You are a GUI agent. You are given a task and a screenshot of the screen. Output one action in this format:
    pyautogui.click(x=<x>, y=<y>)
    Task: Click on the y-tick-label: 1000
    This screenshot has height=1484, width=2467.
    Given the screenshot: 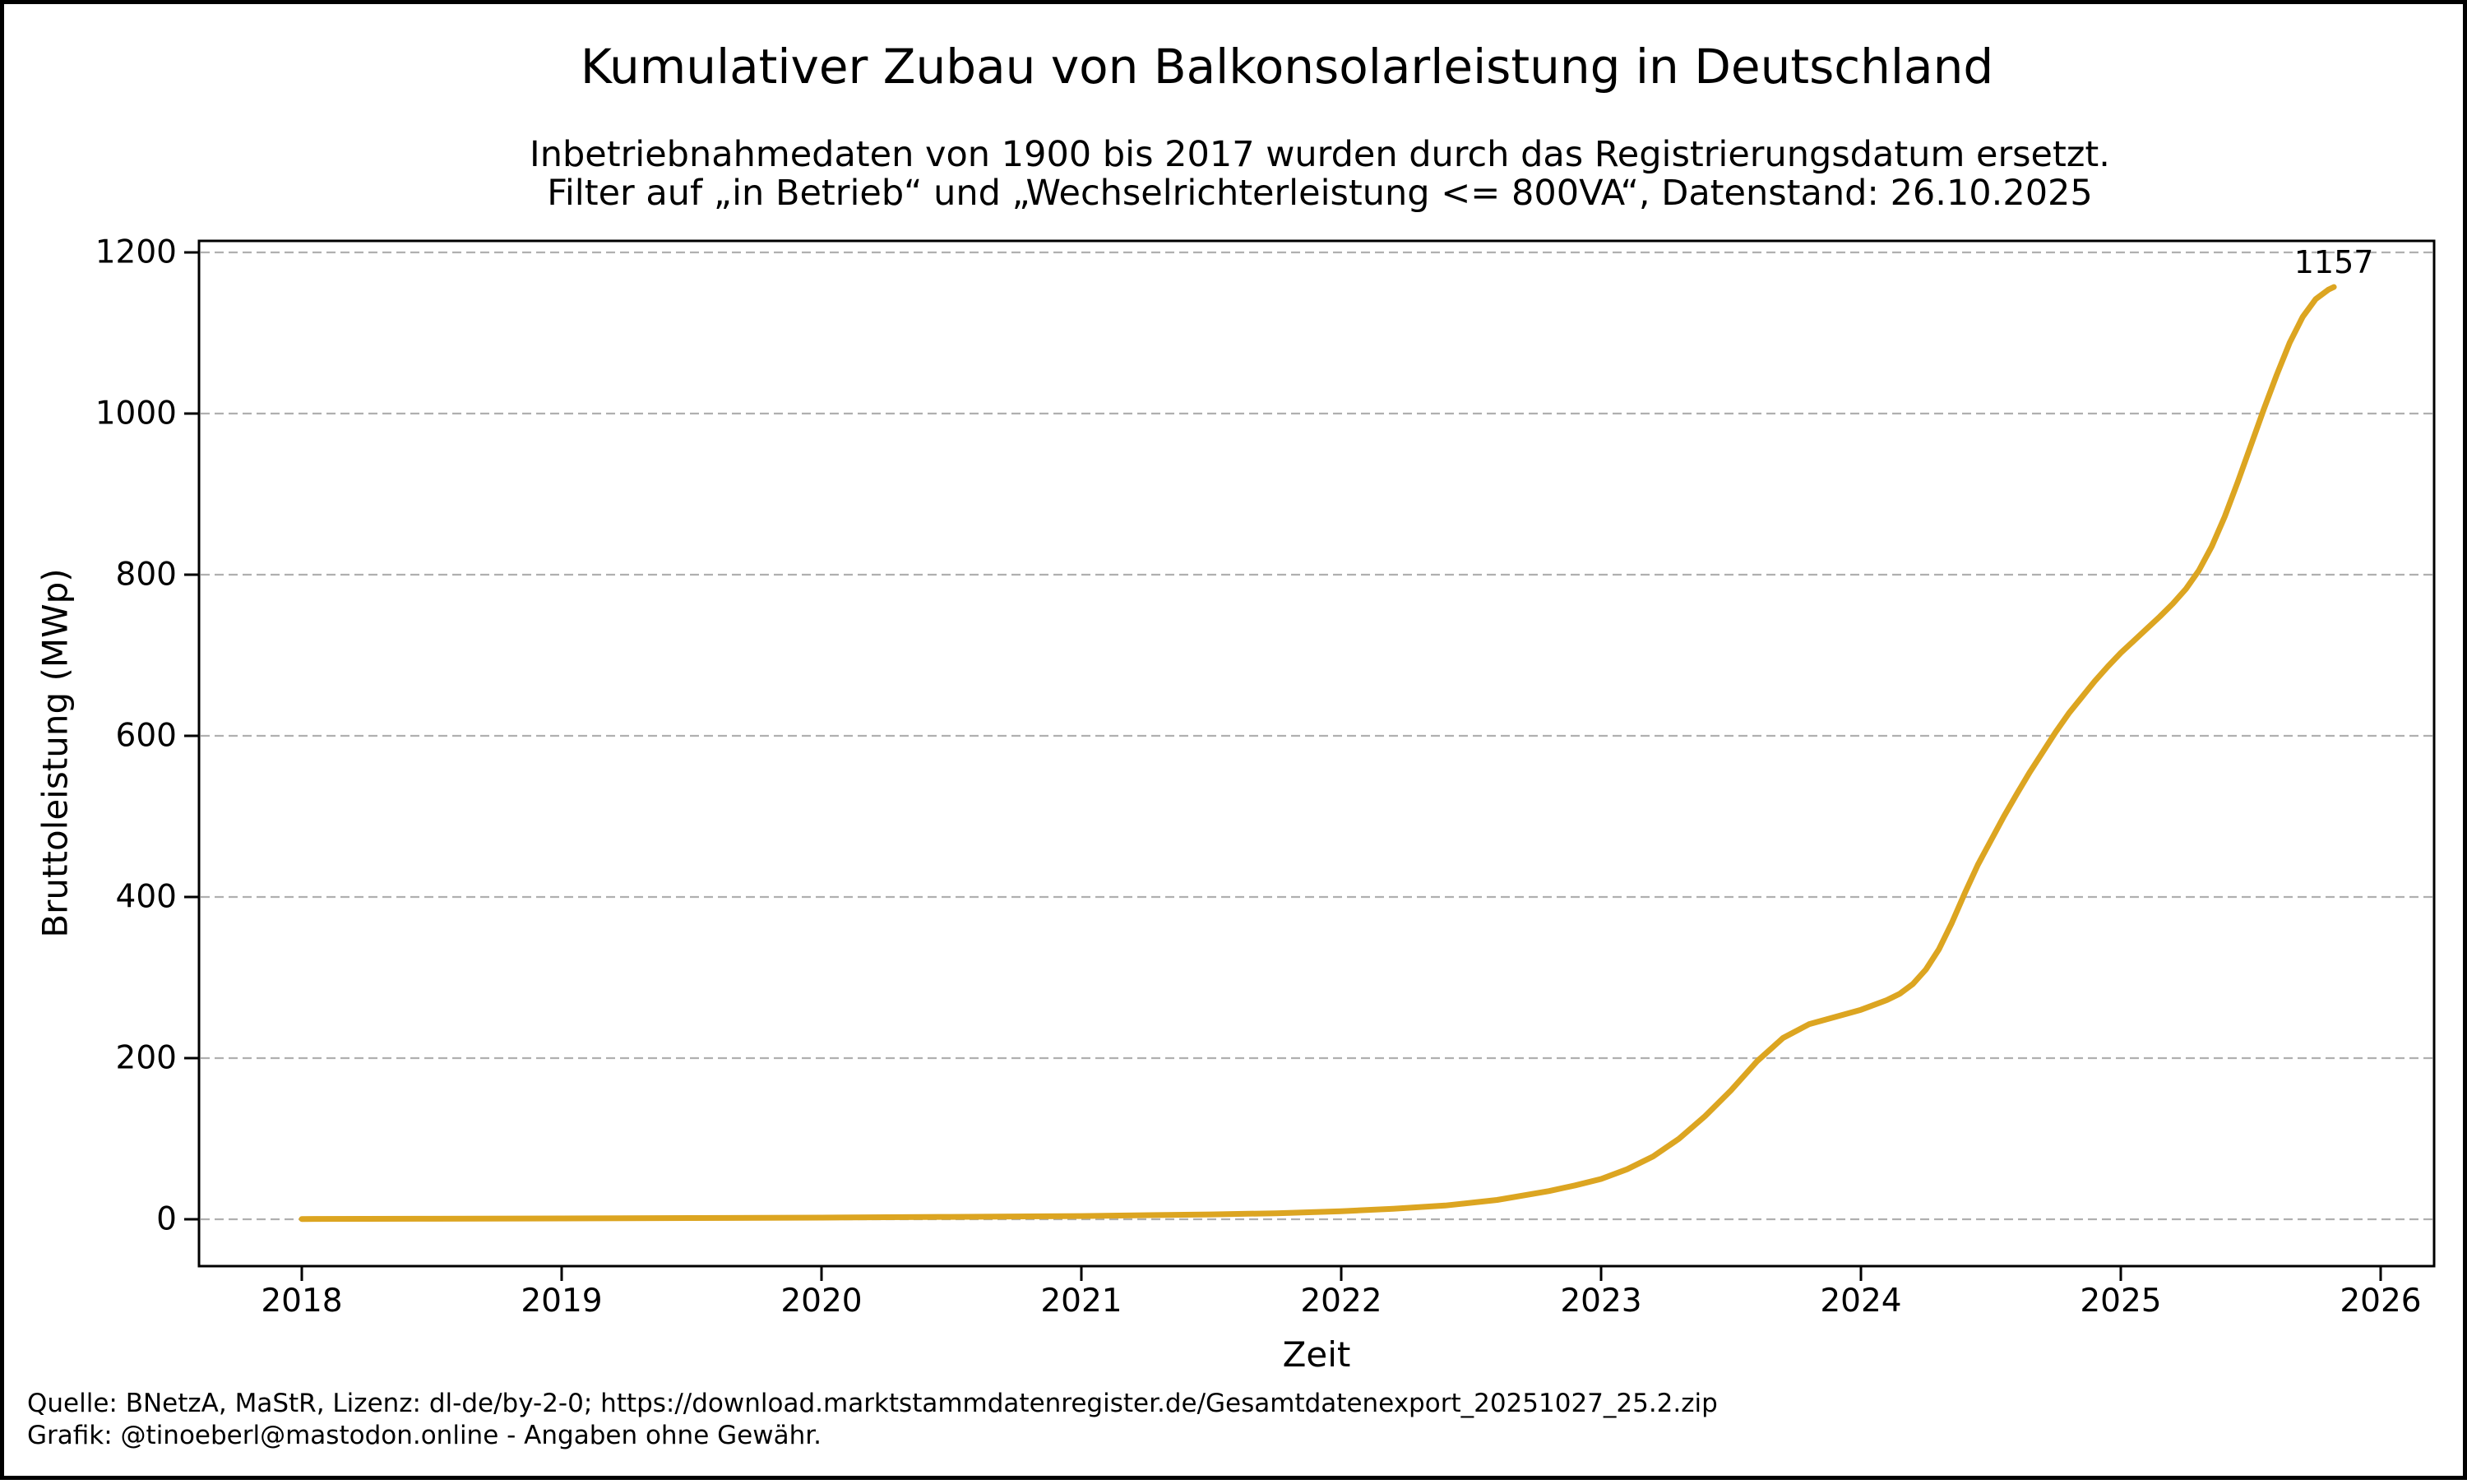 What is the action you would take?
    pyautogui.click(x=136, y=413)
    